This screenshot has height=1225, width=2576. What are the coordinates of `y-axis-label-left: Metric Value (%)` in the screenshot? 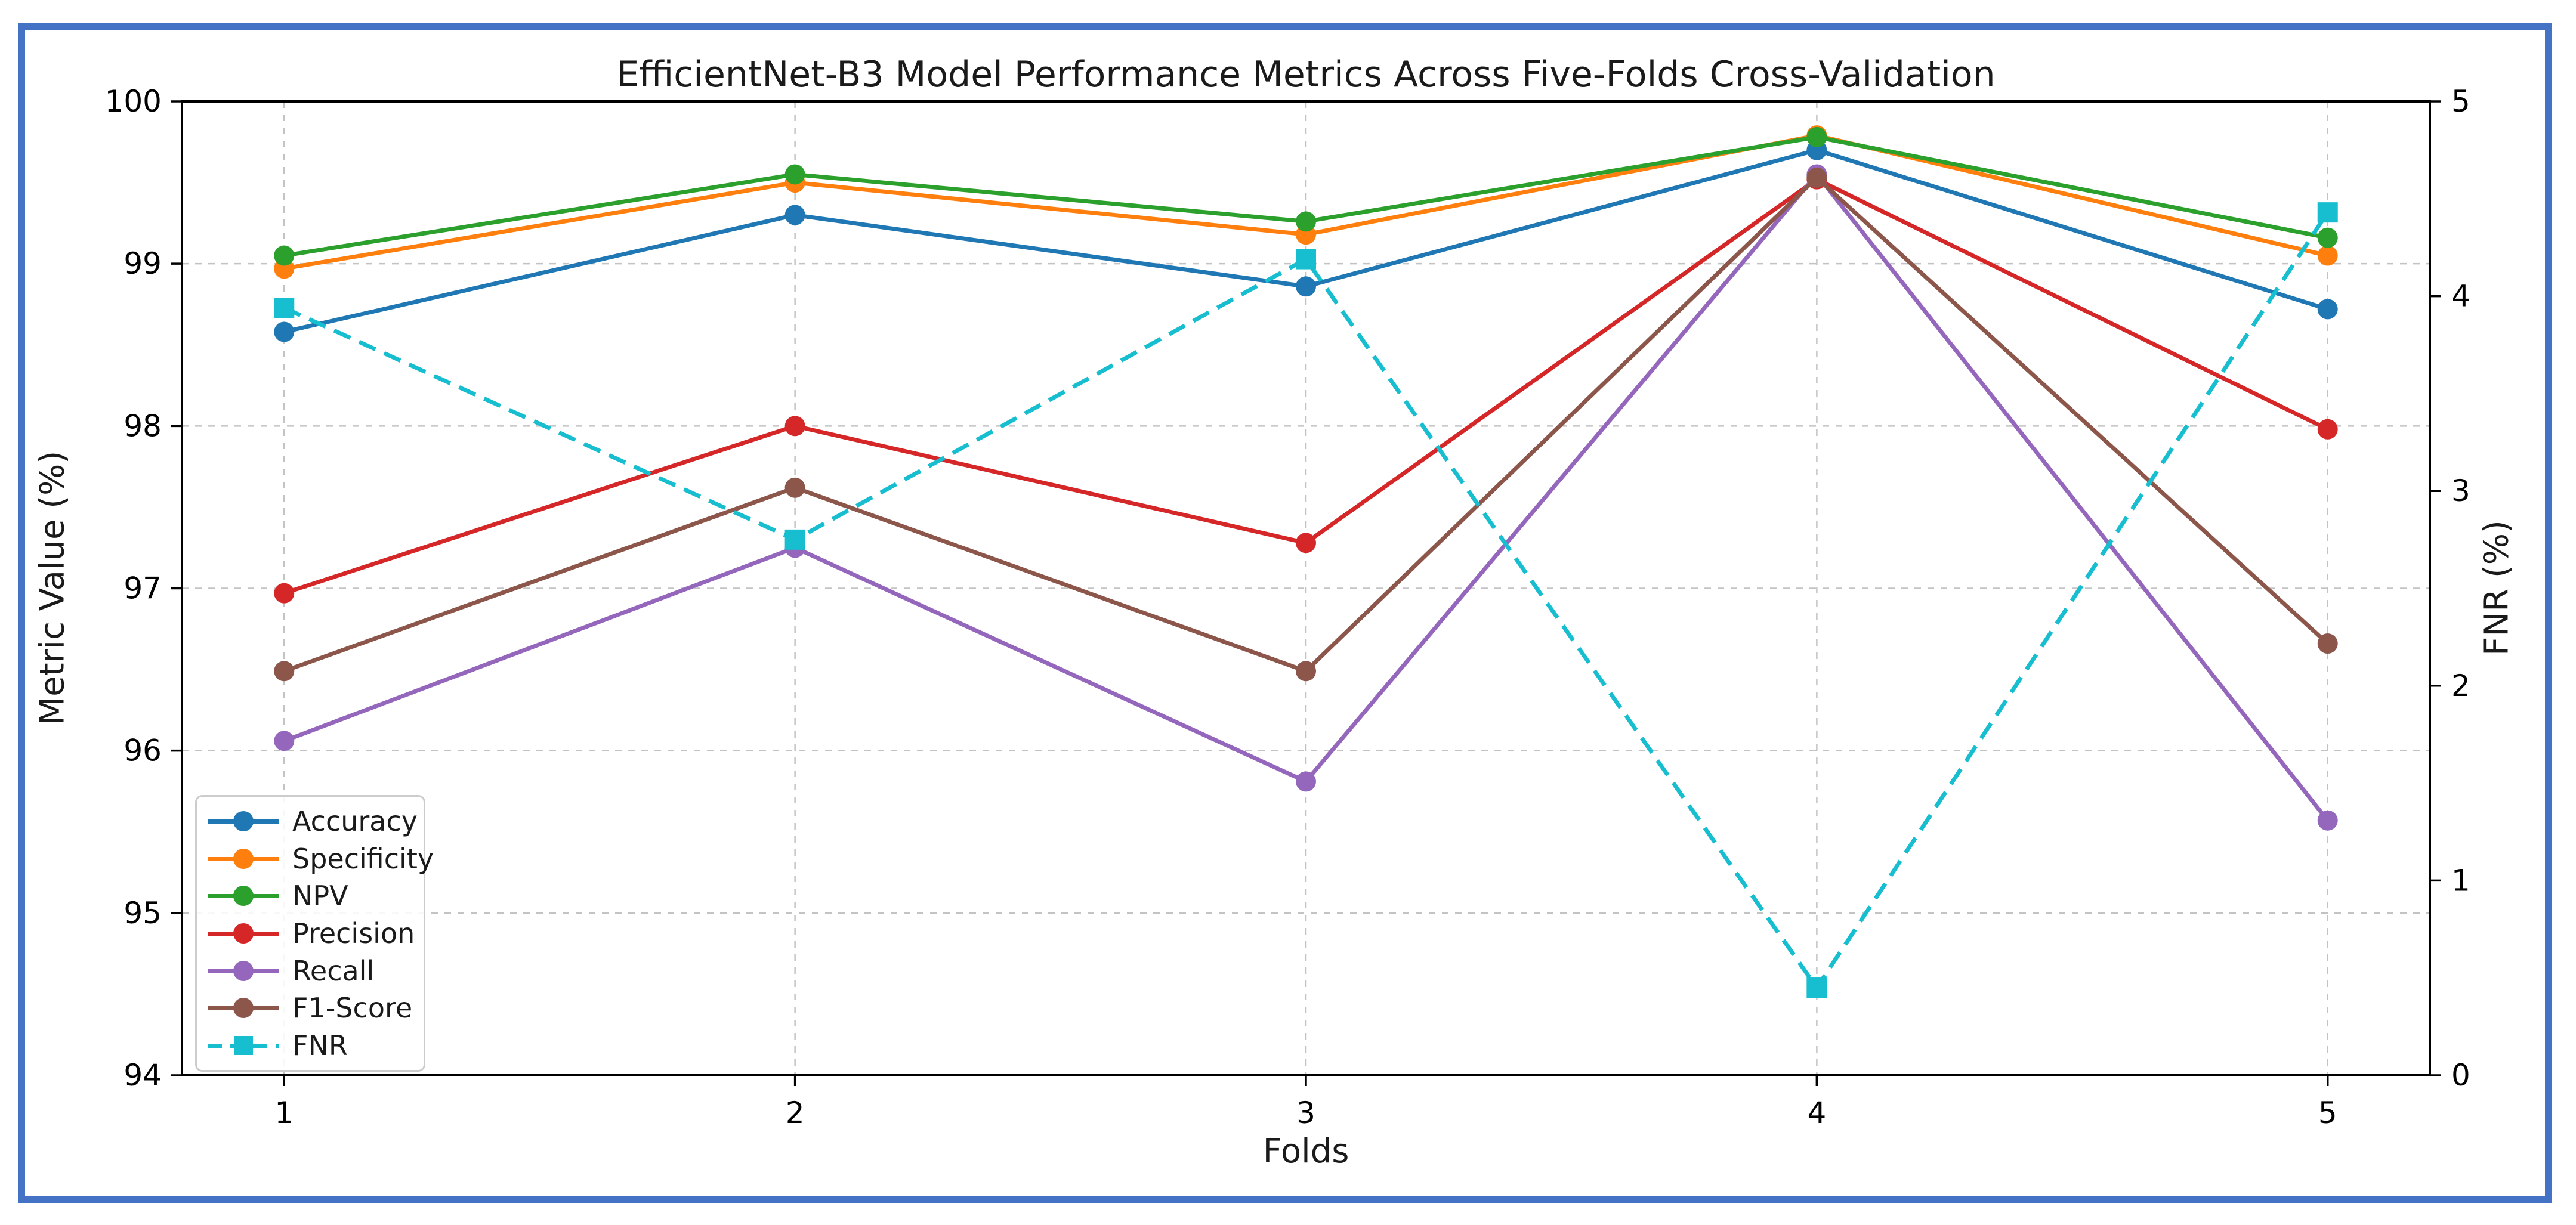 It's located at (53, 588).